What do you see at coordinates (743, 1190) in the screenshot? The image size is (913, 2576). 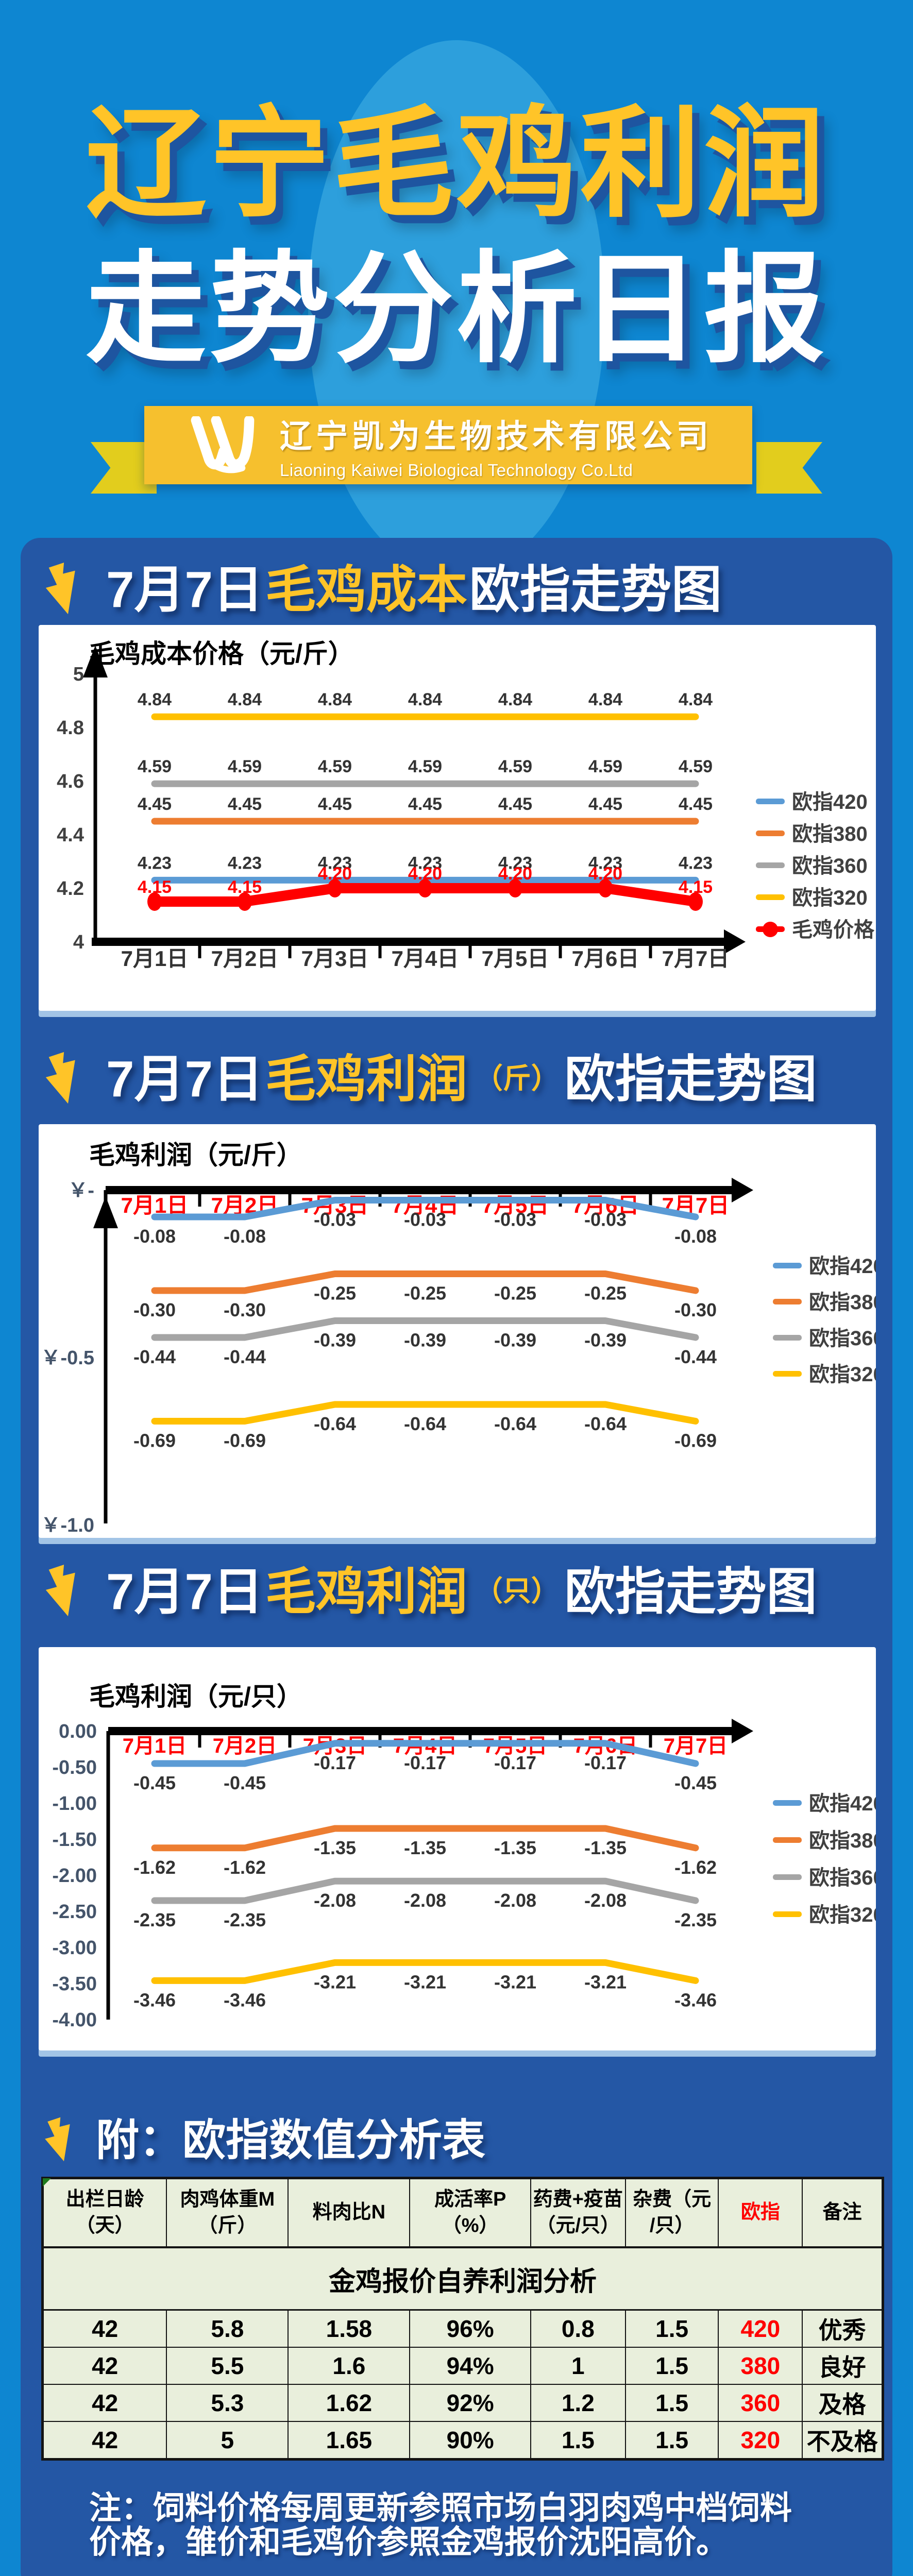 I see `x-axis-arrow-icon` at bounding box center [743, 1190].